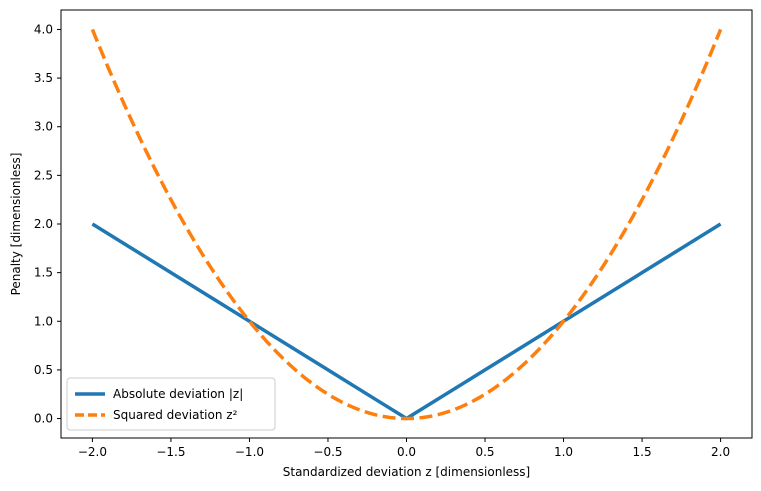 The image size is (761, 491). Describe the element at coordinates (43, 273) in the screenshot. I see `y-tick-label: 1.5` at that location.